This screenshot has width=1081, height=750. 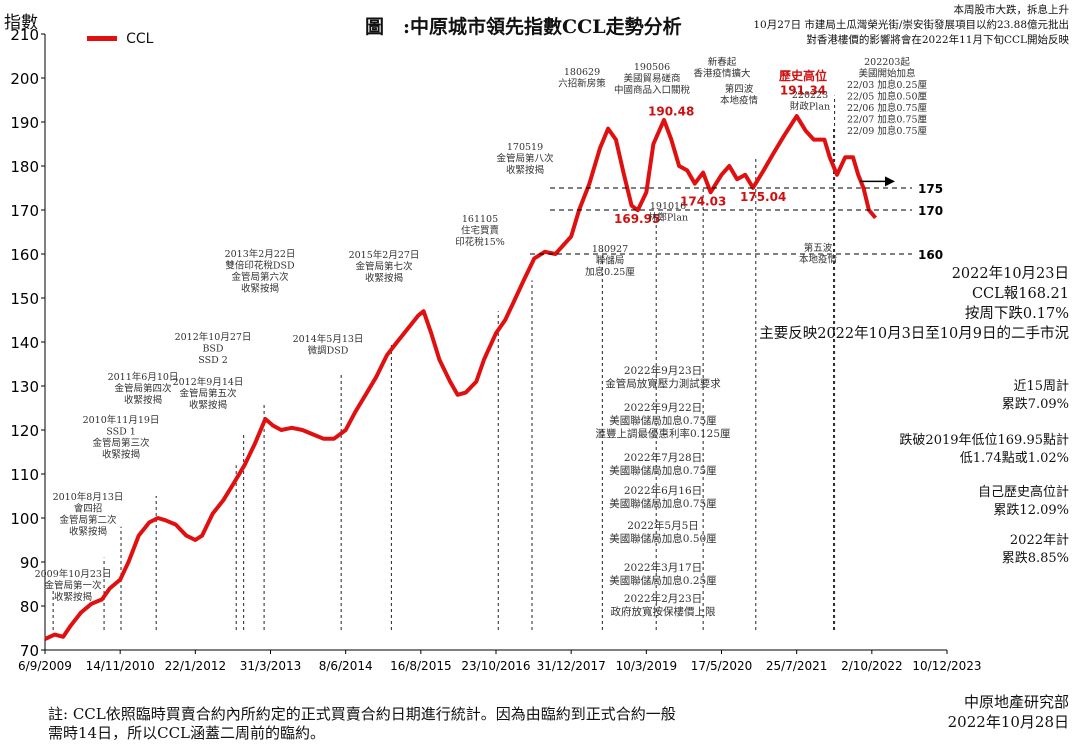 I want to click on event-label: 2010年8月13日, so click(x=88, y=497).